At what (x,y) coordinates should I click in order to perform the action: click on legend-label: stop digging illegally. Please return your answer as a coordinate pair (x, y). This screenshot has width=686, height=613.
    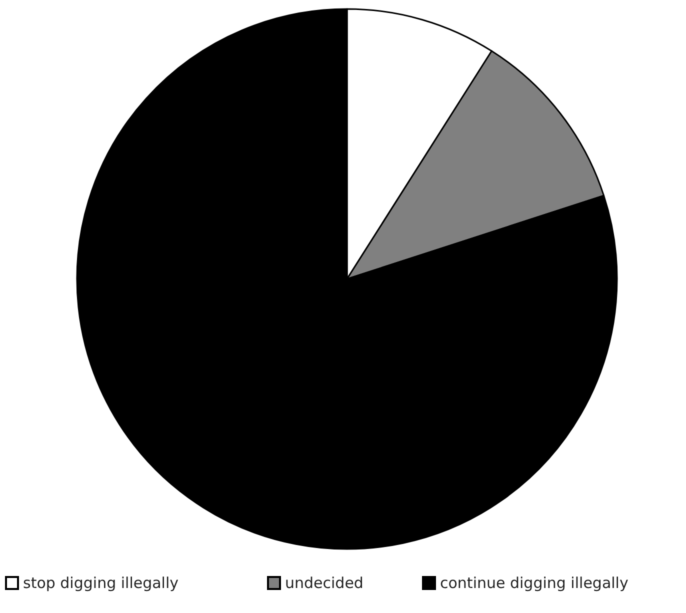
    Looking at the image, I should click on (101, 583).